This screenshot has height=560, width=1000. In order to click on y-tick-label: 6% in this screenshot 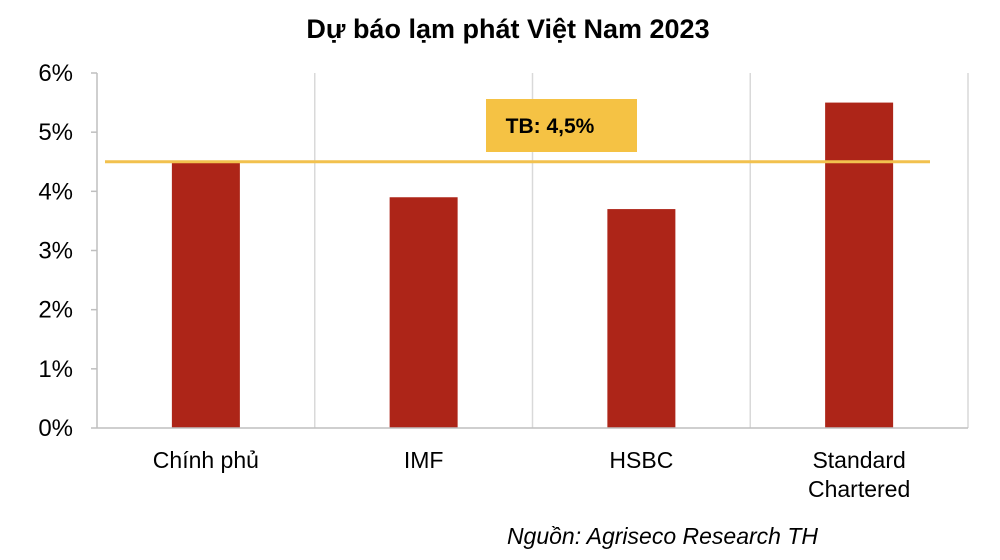, I will do `click(55, 73)`.